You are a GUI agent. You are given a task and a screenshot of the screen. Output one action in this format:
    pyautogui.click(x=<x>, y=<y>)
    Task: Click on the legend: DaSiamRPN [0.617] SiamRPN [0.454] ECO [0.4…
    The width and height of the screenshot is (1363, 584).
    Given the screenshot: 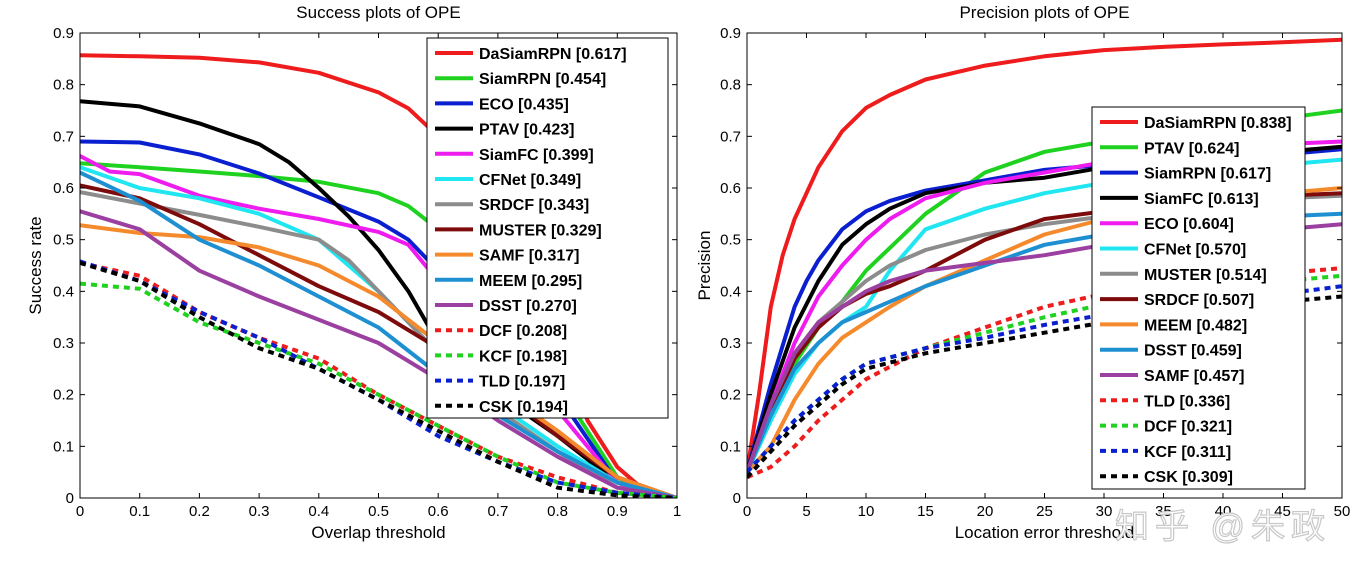 What is the action you would take?
    pyautogui.click(x=547, y=228)
    